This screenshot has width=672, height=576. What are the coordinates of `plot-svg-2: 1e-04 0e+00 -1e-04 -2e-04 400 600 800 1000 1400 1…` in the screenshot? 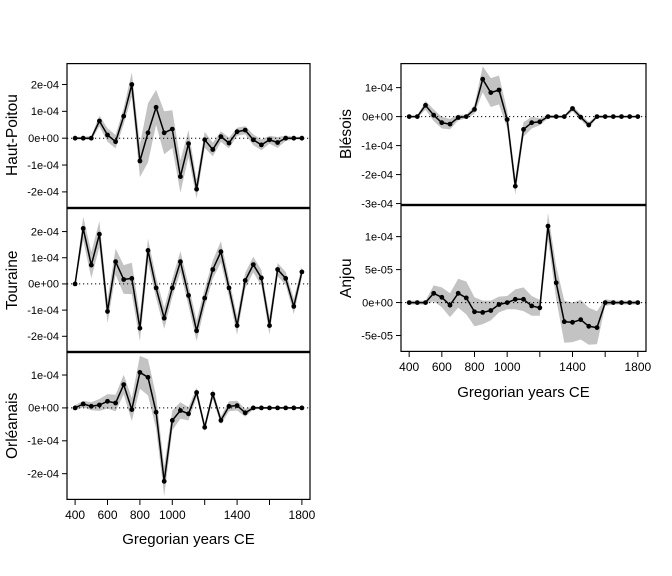 It's located at (171, 437).